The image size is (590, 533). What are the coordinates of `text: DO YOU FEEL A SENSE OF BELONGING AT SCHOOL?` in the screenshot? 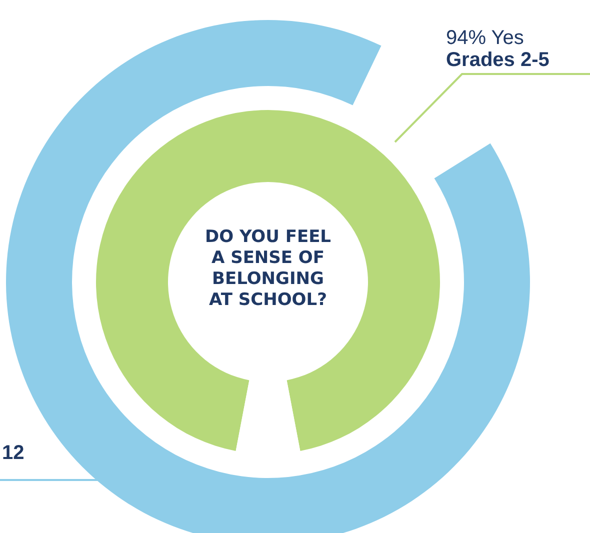 It's located at (268, 268).